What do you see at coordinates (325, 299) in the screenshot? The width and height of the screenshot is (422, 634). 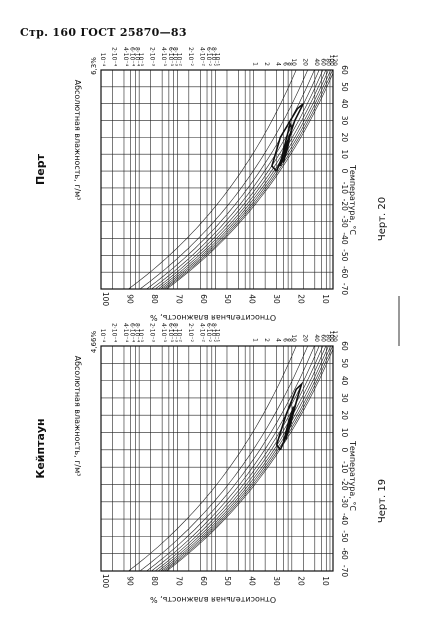 I see `rh-tick-label: 10` at bounding box center [325, 299].